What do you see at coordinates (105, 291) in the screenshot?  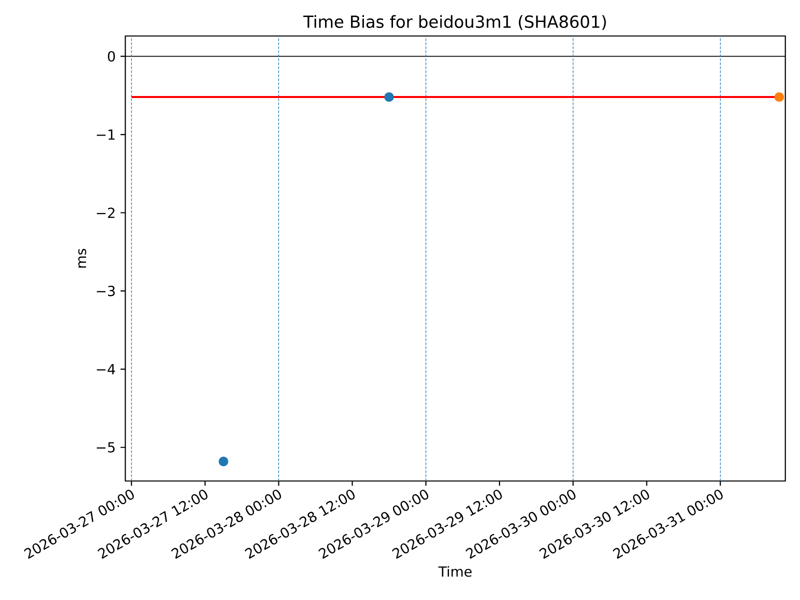 I see `y-tick-label: −3` at bounding box center [105, 291].